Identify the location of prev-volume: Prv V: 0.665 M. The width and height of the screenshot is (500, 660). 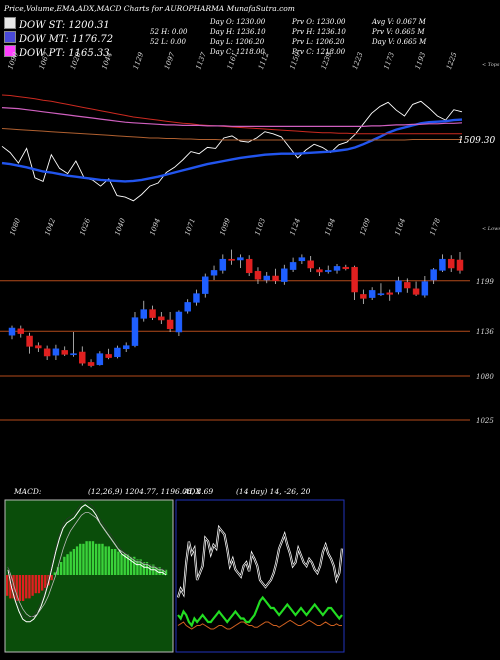
(398, 32).